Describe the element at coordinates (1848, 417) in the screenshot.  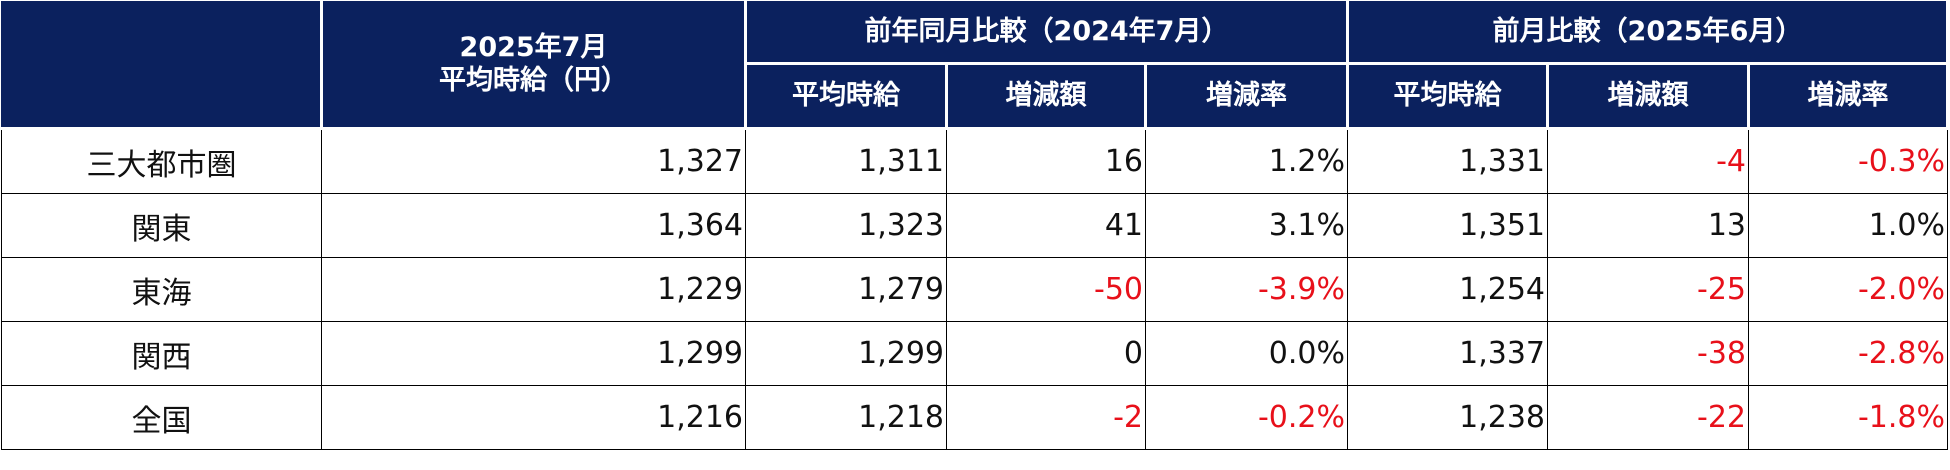
I see `value-cell: -1.8%` at that location.